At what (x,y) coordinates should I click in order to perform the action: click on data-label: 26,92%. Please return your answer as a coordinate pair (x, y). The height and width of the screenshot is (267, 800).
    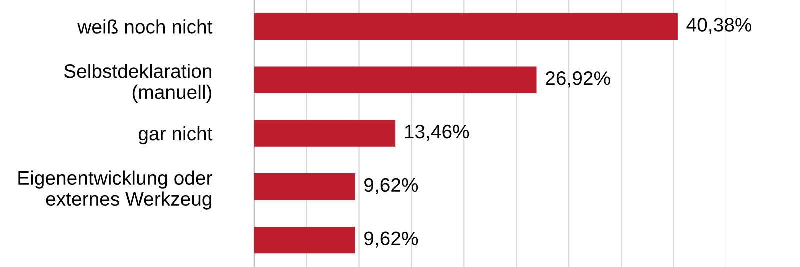
    Looking at the image, I should click on (578, 80).